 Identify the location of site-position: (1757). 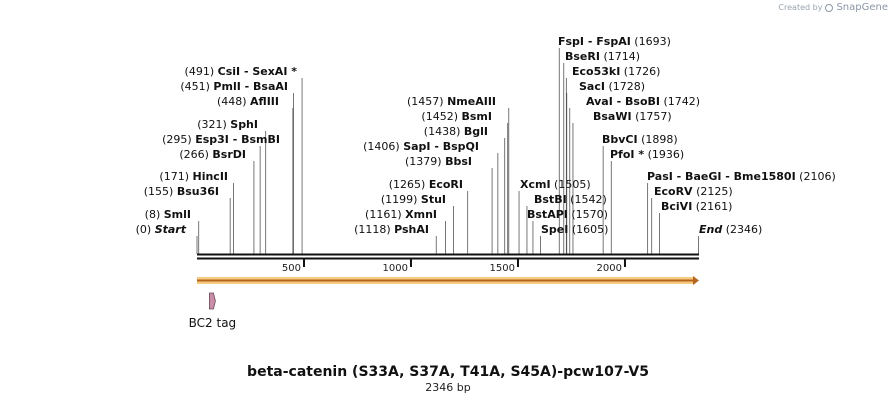
(652, 116).